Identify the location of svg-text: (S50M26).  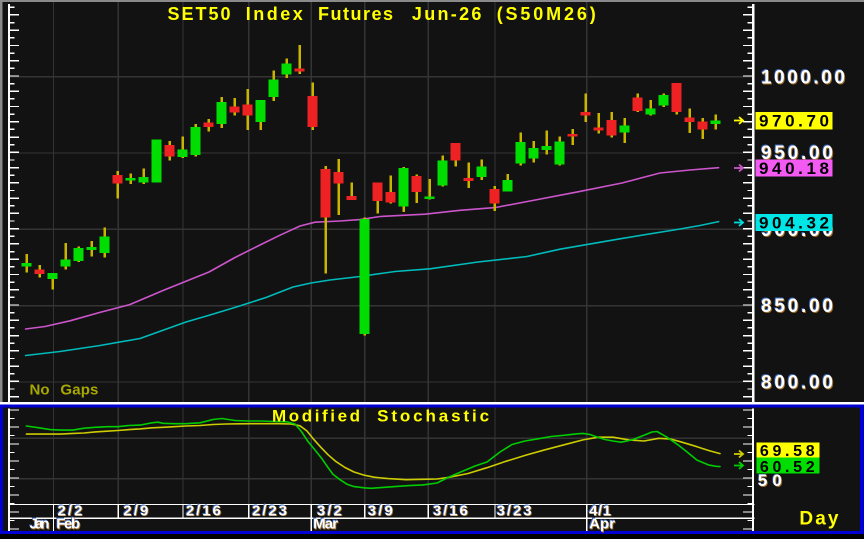
(546, 14).